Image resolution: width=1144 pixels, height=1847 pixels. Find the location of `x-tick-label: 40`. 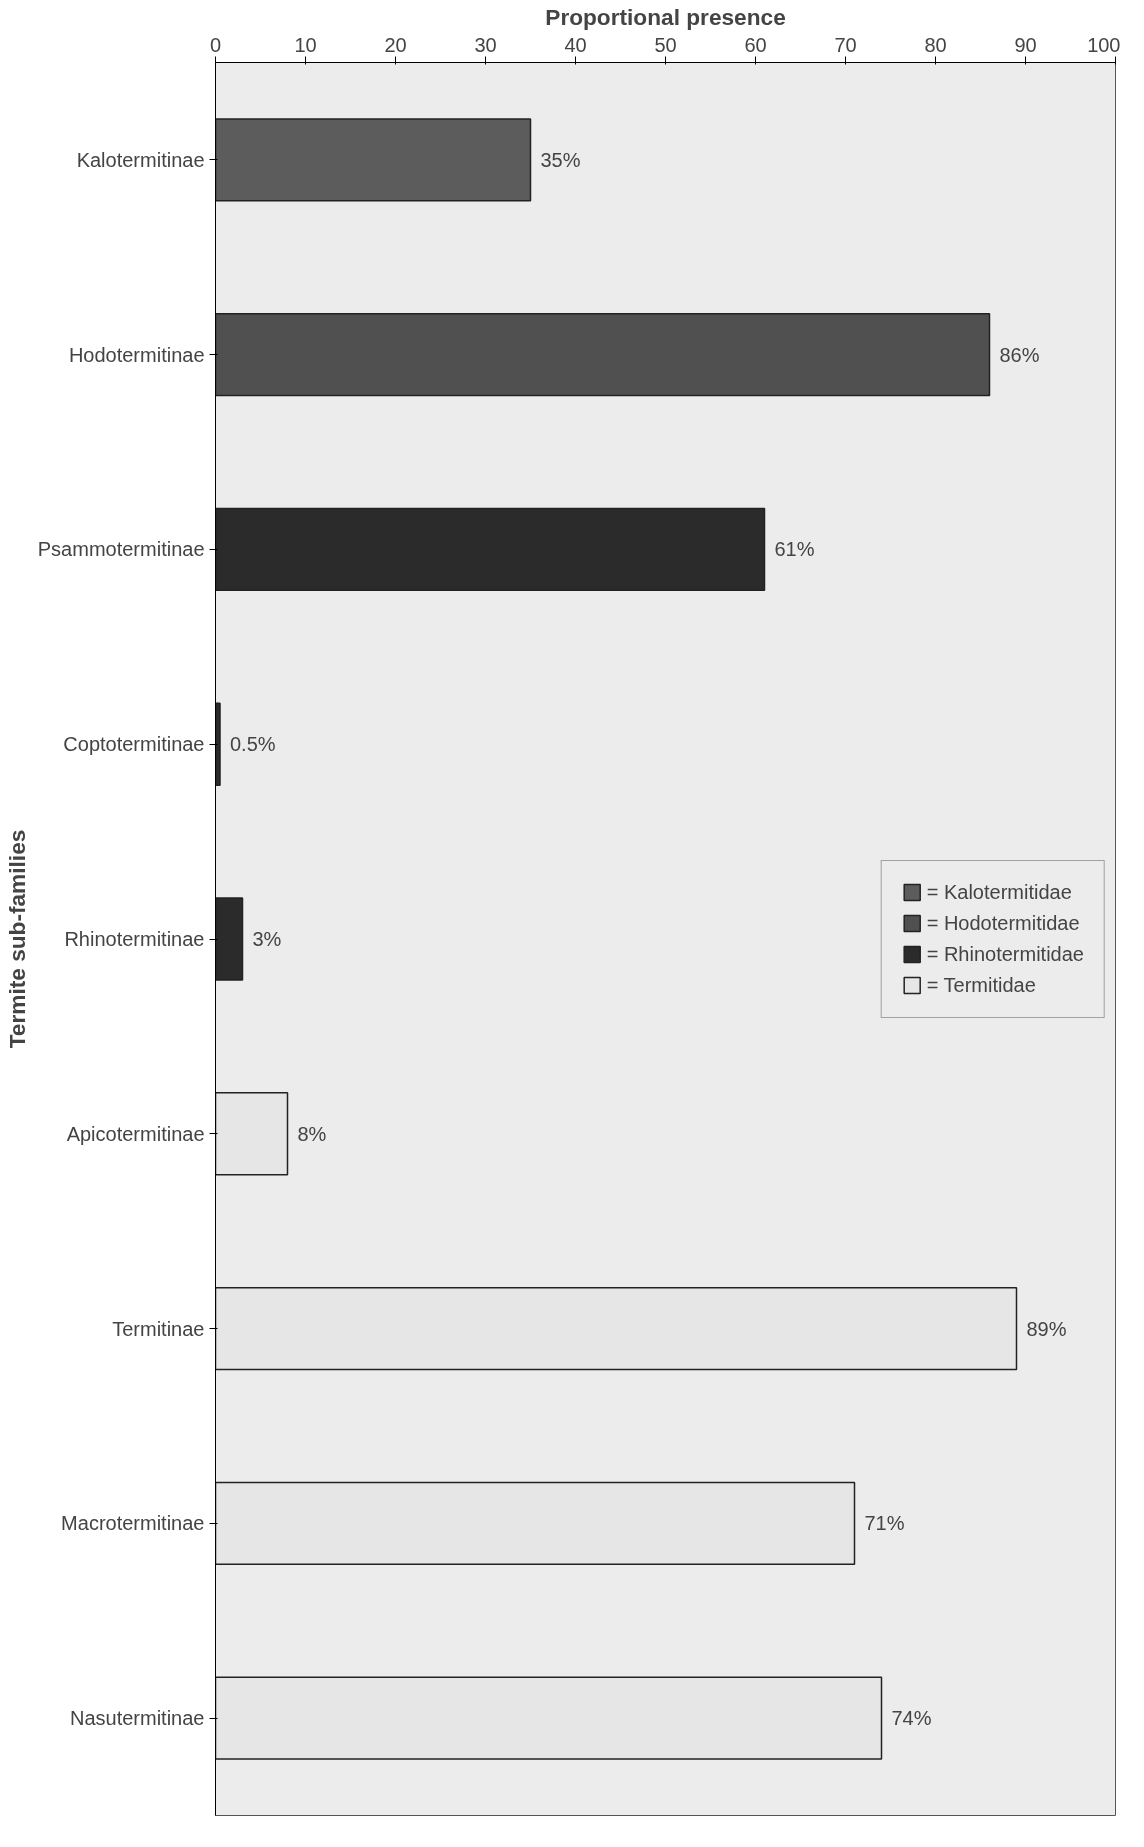

x-tick-label: 40 is located at coordinates (575, 44).